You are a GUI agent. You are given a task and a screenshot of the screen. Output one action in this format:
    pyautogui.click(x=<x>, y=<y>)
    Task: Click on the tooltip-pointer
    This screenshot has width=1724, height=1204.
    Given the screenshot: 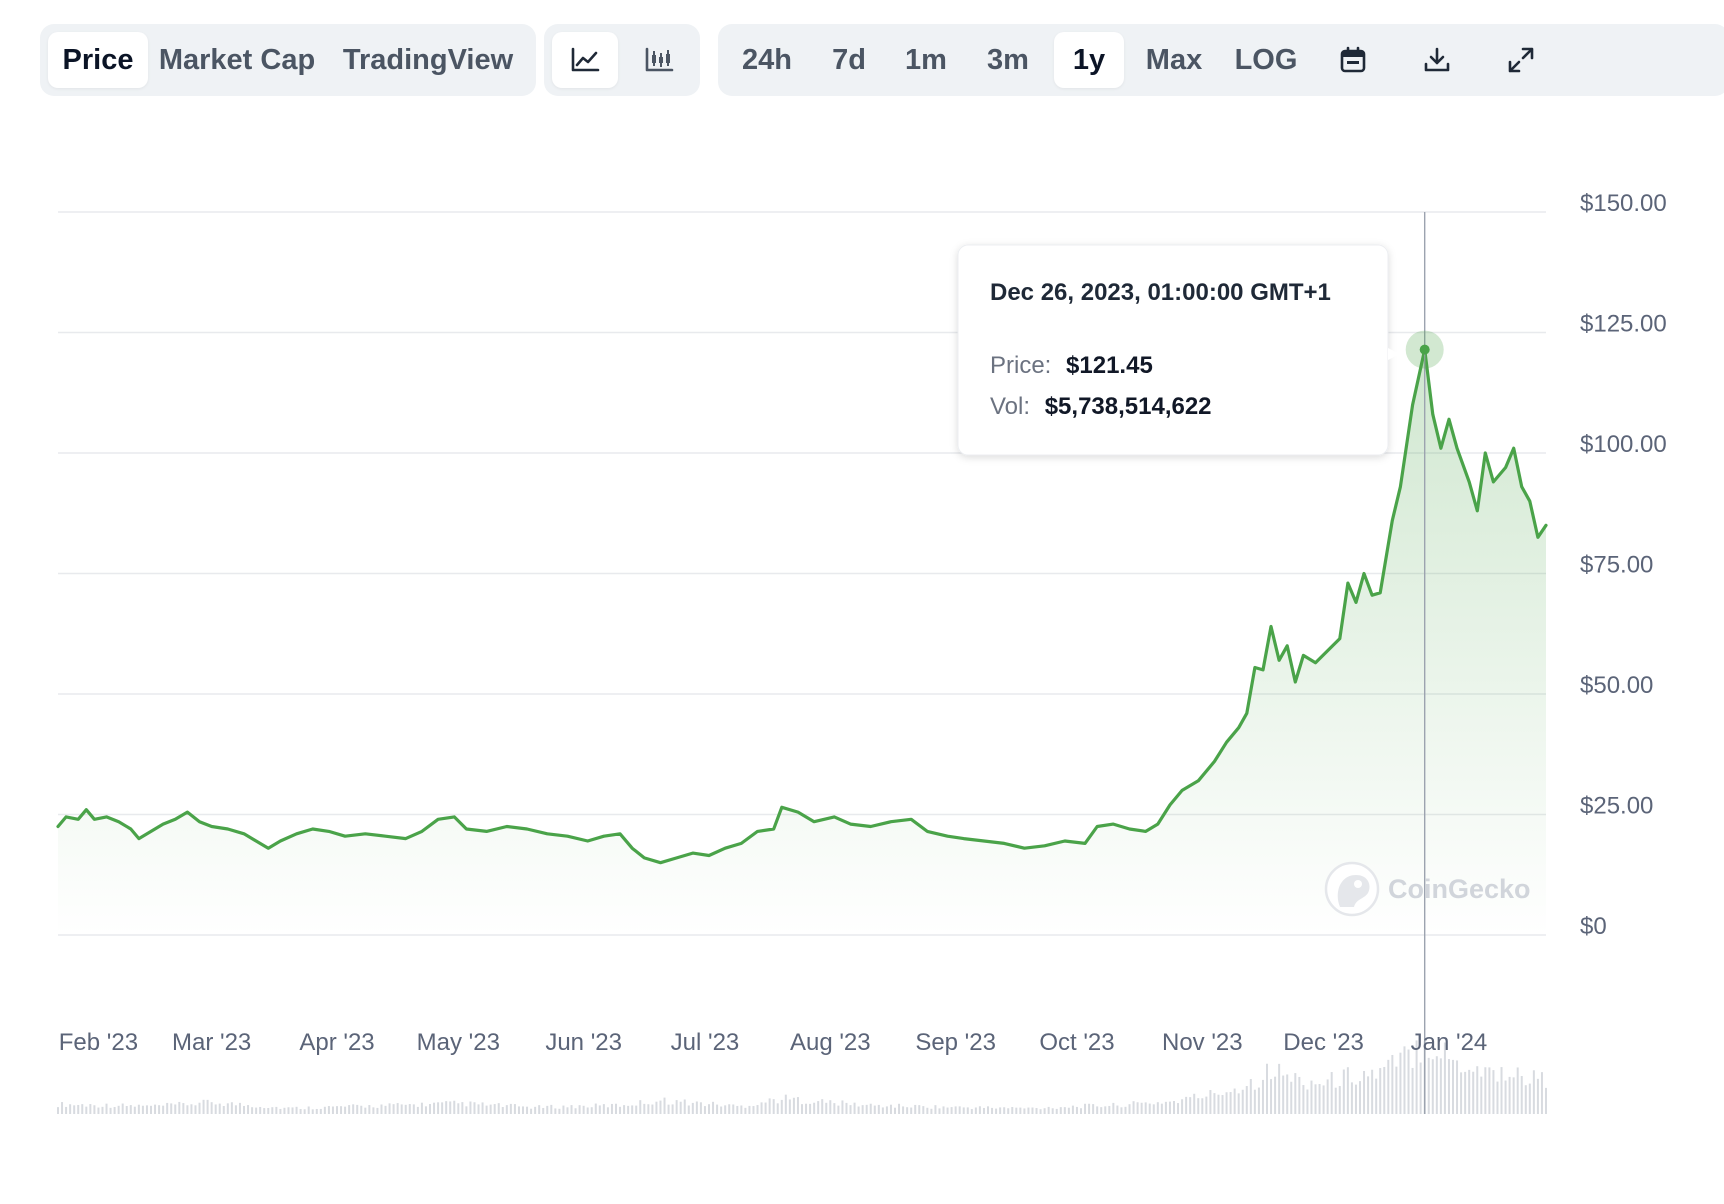 What is the action you would take?
    pyautogui.click(x=1394, y=354)
    